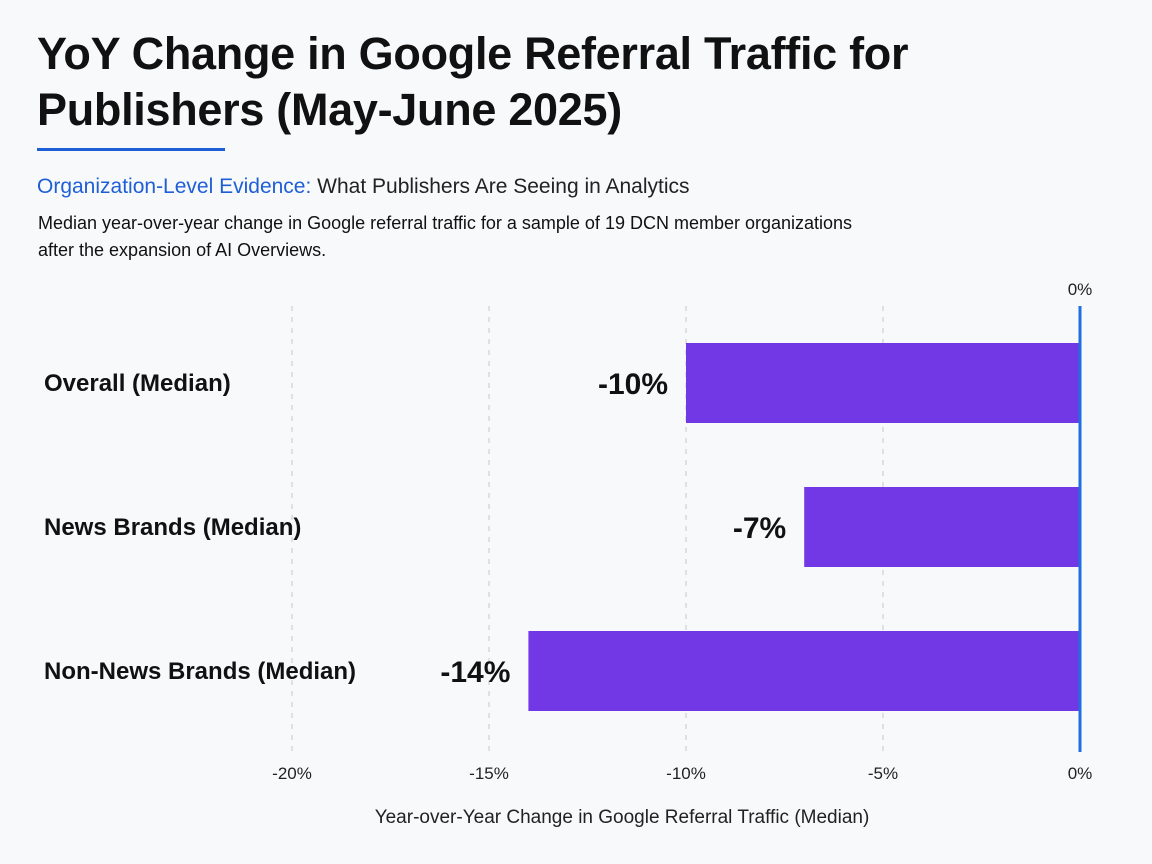  Describe the element at coordinates (686, 773) in the screenshot. I see `x-tick-label: -10%` at that location.